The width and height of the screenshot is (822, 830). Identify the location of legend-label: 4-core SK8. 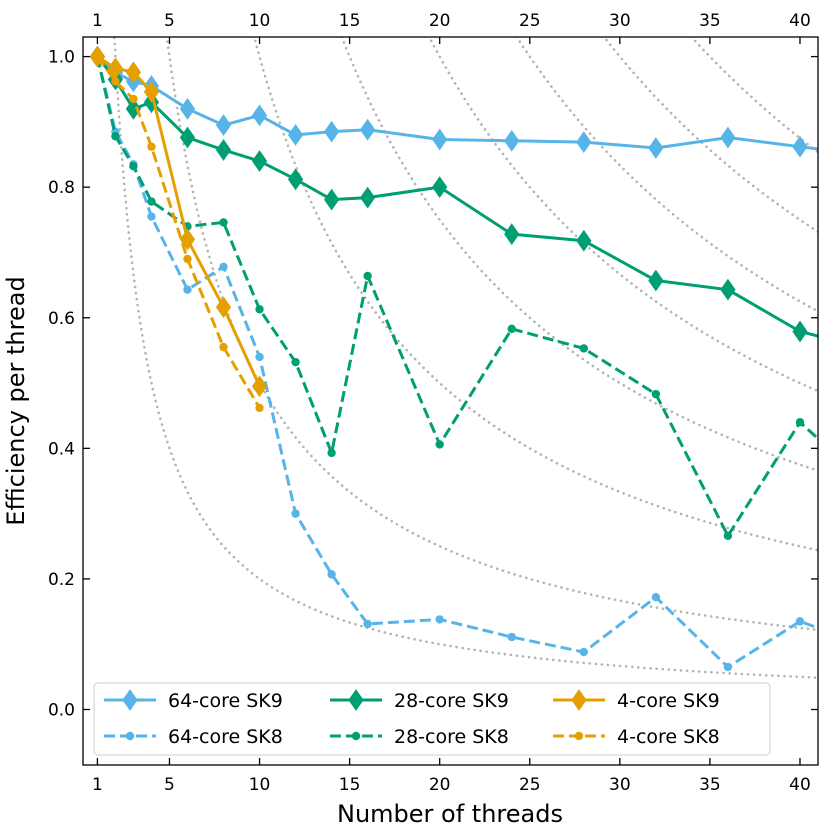
(668, 737).